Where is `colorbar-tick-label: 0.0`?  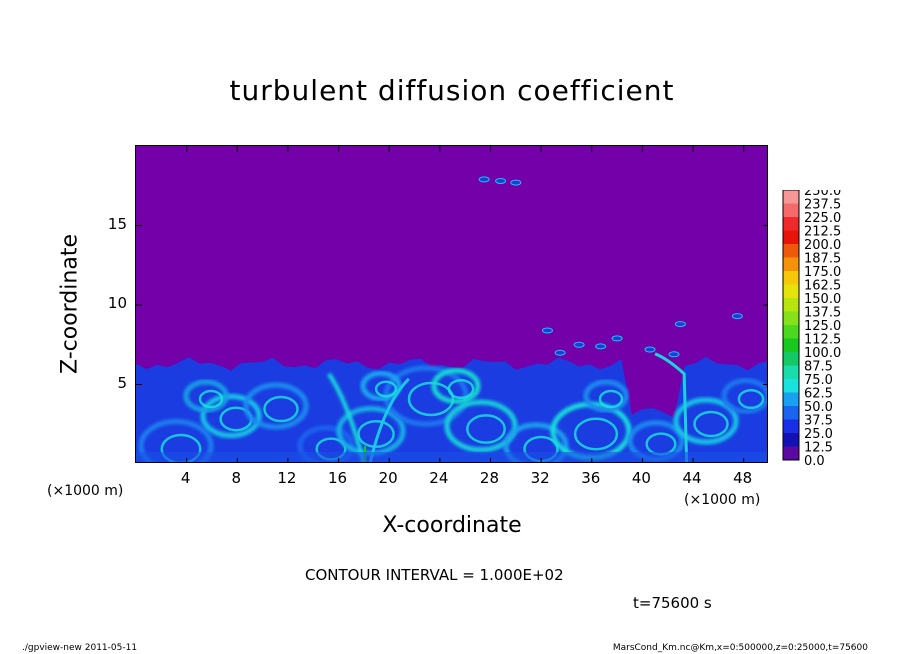 colorbar-tick-label: 0.0 is located at coordinates (814, 461).